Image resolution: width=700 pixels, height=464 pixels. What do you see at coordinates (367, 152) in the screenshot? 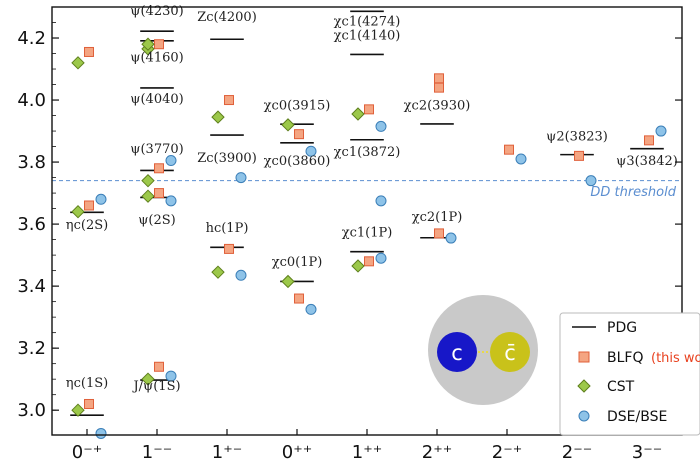
I see `state-label: χc1(3872)` at bounding box center [367, 152].